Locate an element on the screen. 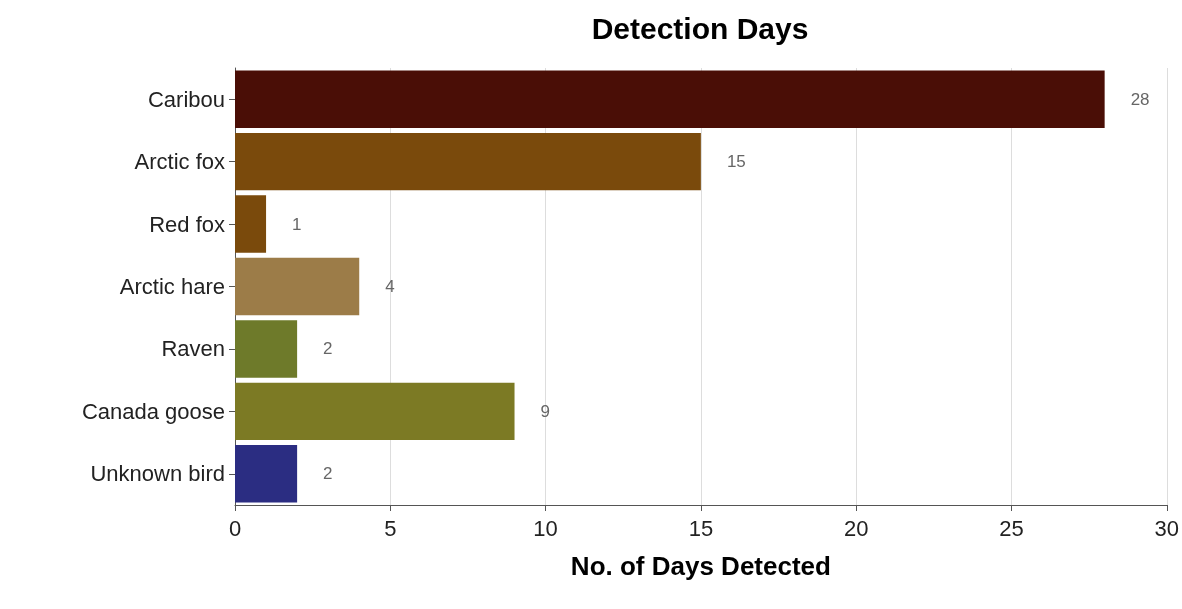 This screenshot has width=1182, height=609. y-tick-label: Arctic fox is located at coordinates (179, 162).